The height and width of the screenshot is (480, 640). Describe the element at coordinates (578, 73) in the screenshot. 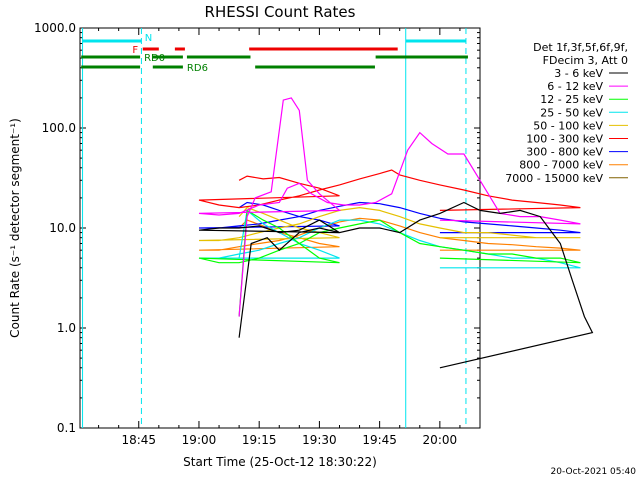

I see `legend-entry: 3 - 6 keV` at that location.